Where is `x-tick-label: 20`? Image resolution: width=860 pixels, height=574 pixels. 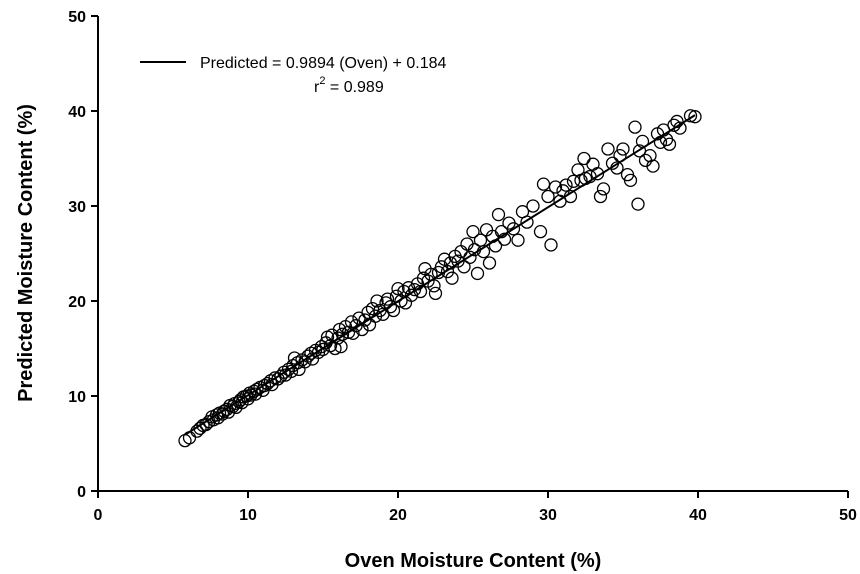
x-tick-label: 20 is located at coordinates (398, 515).